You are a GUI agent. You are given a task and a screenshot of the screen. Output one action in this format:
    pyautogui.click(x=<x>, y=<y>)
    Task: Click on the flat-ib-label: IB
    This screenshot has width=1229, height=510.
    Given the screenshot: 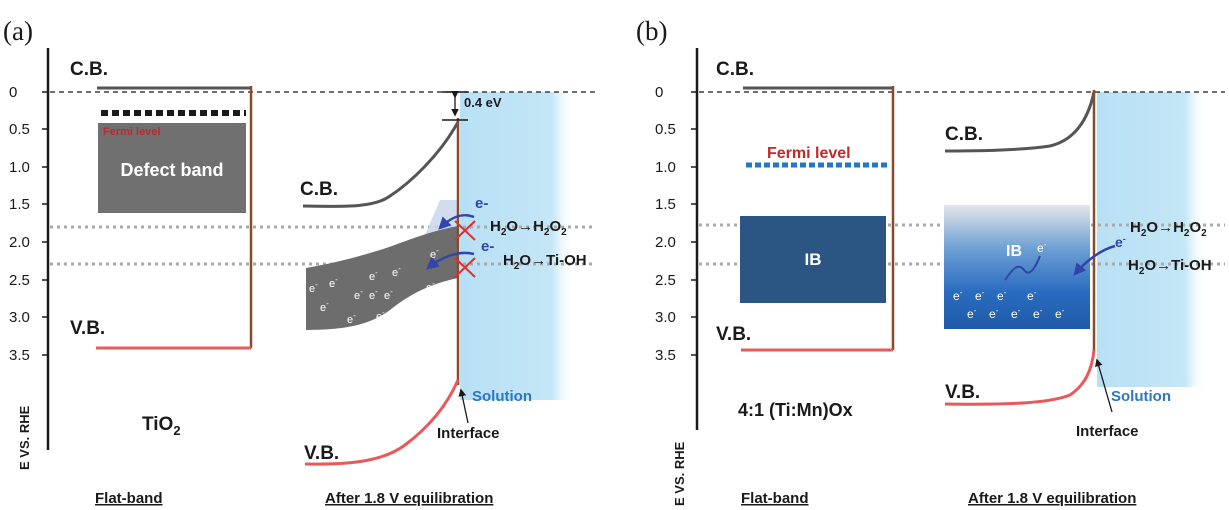 What is the action you would take?
    pyautogui.click(x=813, y=259)
    